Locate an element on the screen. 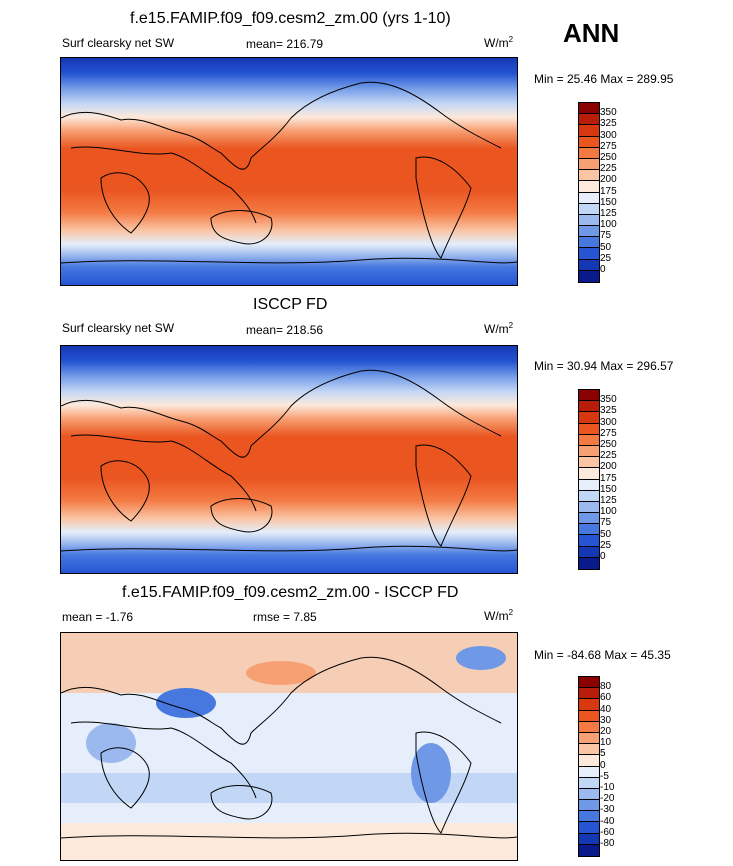 The image size is (733, 866). colorbar-tick-label: 60 is located at coordinates (606, 698).